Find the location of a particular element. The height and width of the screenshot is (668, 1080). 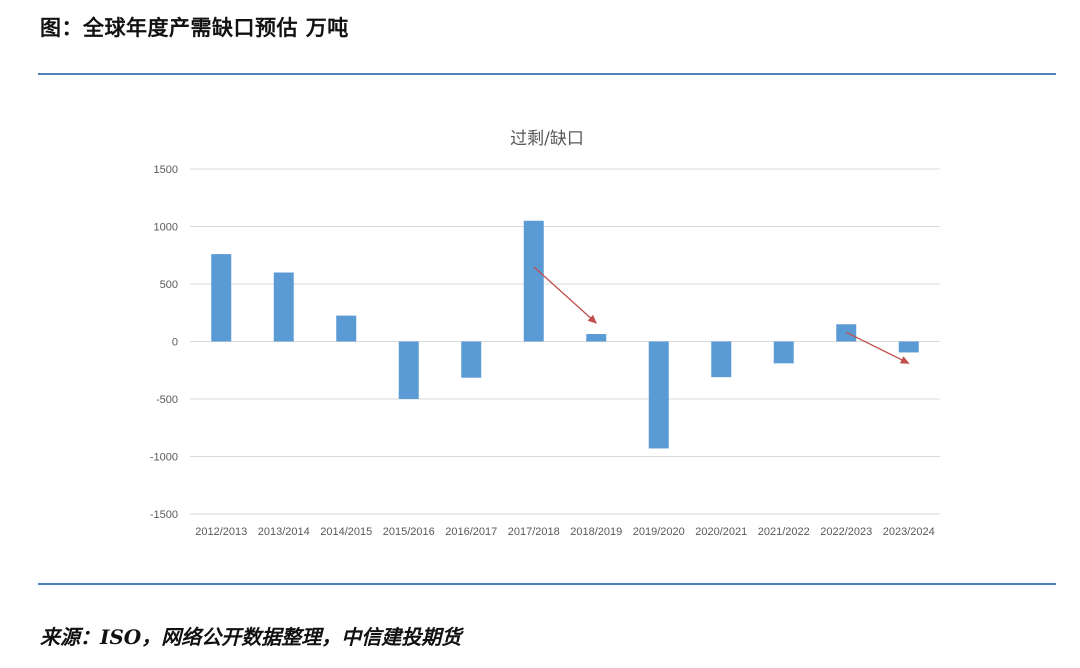

source-note: 来源：ISO，网络公开数据整理，中信建投期货 is located at coordinates (251, 637).